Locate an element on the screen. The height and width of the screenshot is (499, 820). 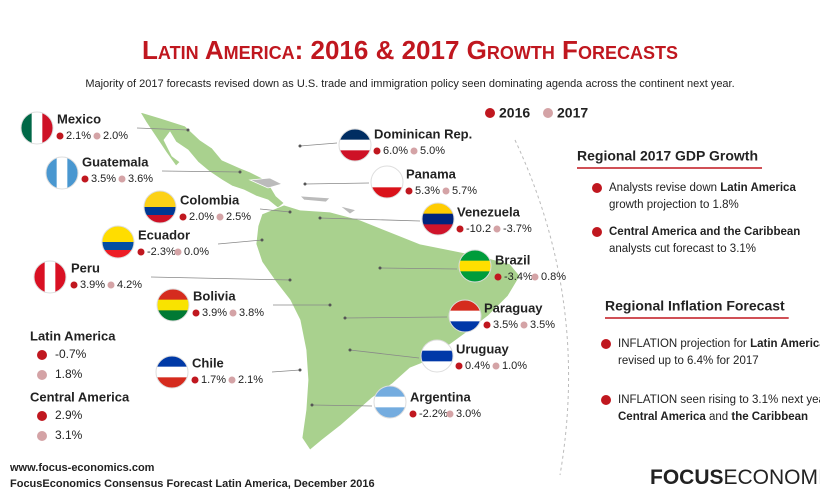
forecast-2016: -10.2 is located at coordinates (478, 229).